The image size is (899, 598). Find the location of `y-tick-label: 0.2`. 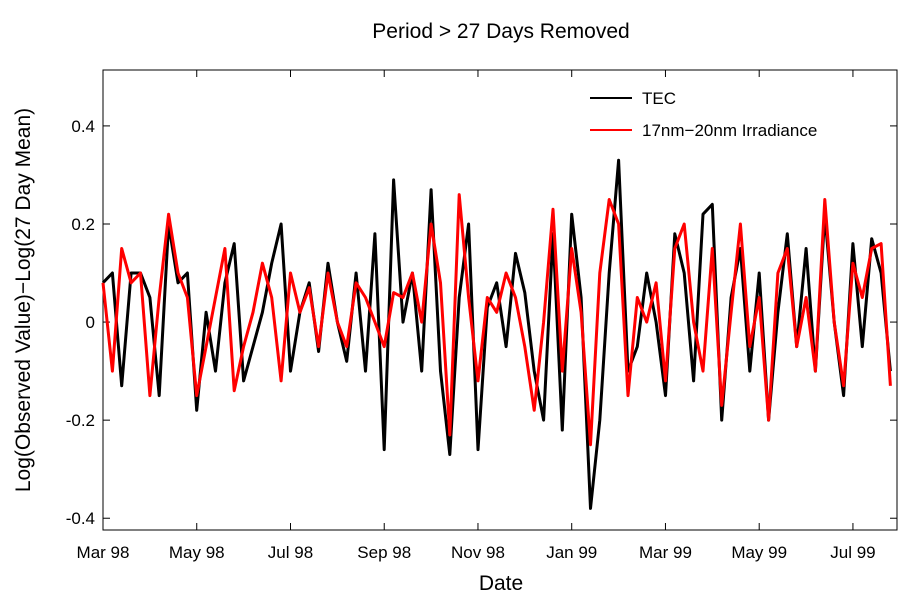

y-tick-label: 0.2 is located at coordinates (83, 224).